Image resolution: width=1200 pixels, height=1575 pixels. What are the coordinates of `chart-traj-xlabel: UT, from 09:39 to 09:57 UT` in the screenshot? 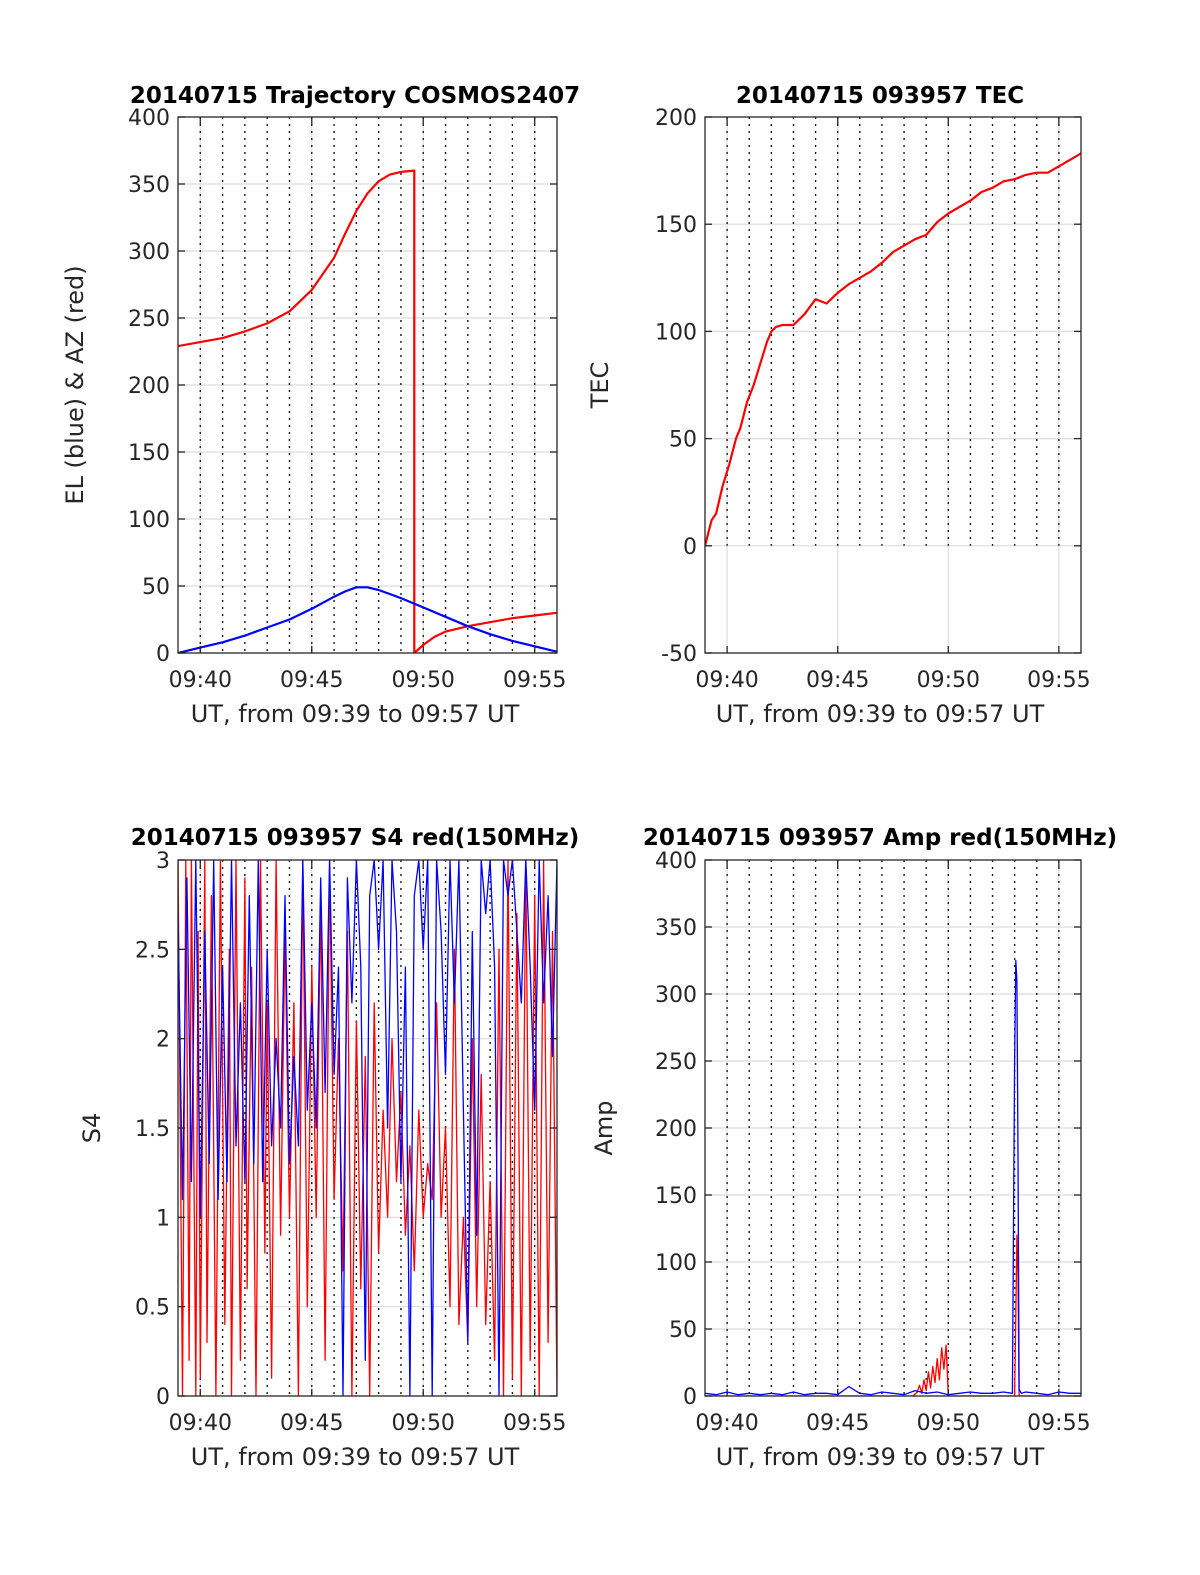 It's located at (355, 714).